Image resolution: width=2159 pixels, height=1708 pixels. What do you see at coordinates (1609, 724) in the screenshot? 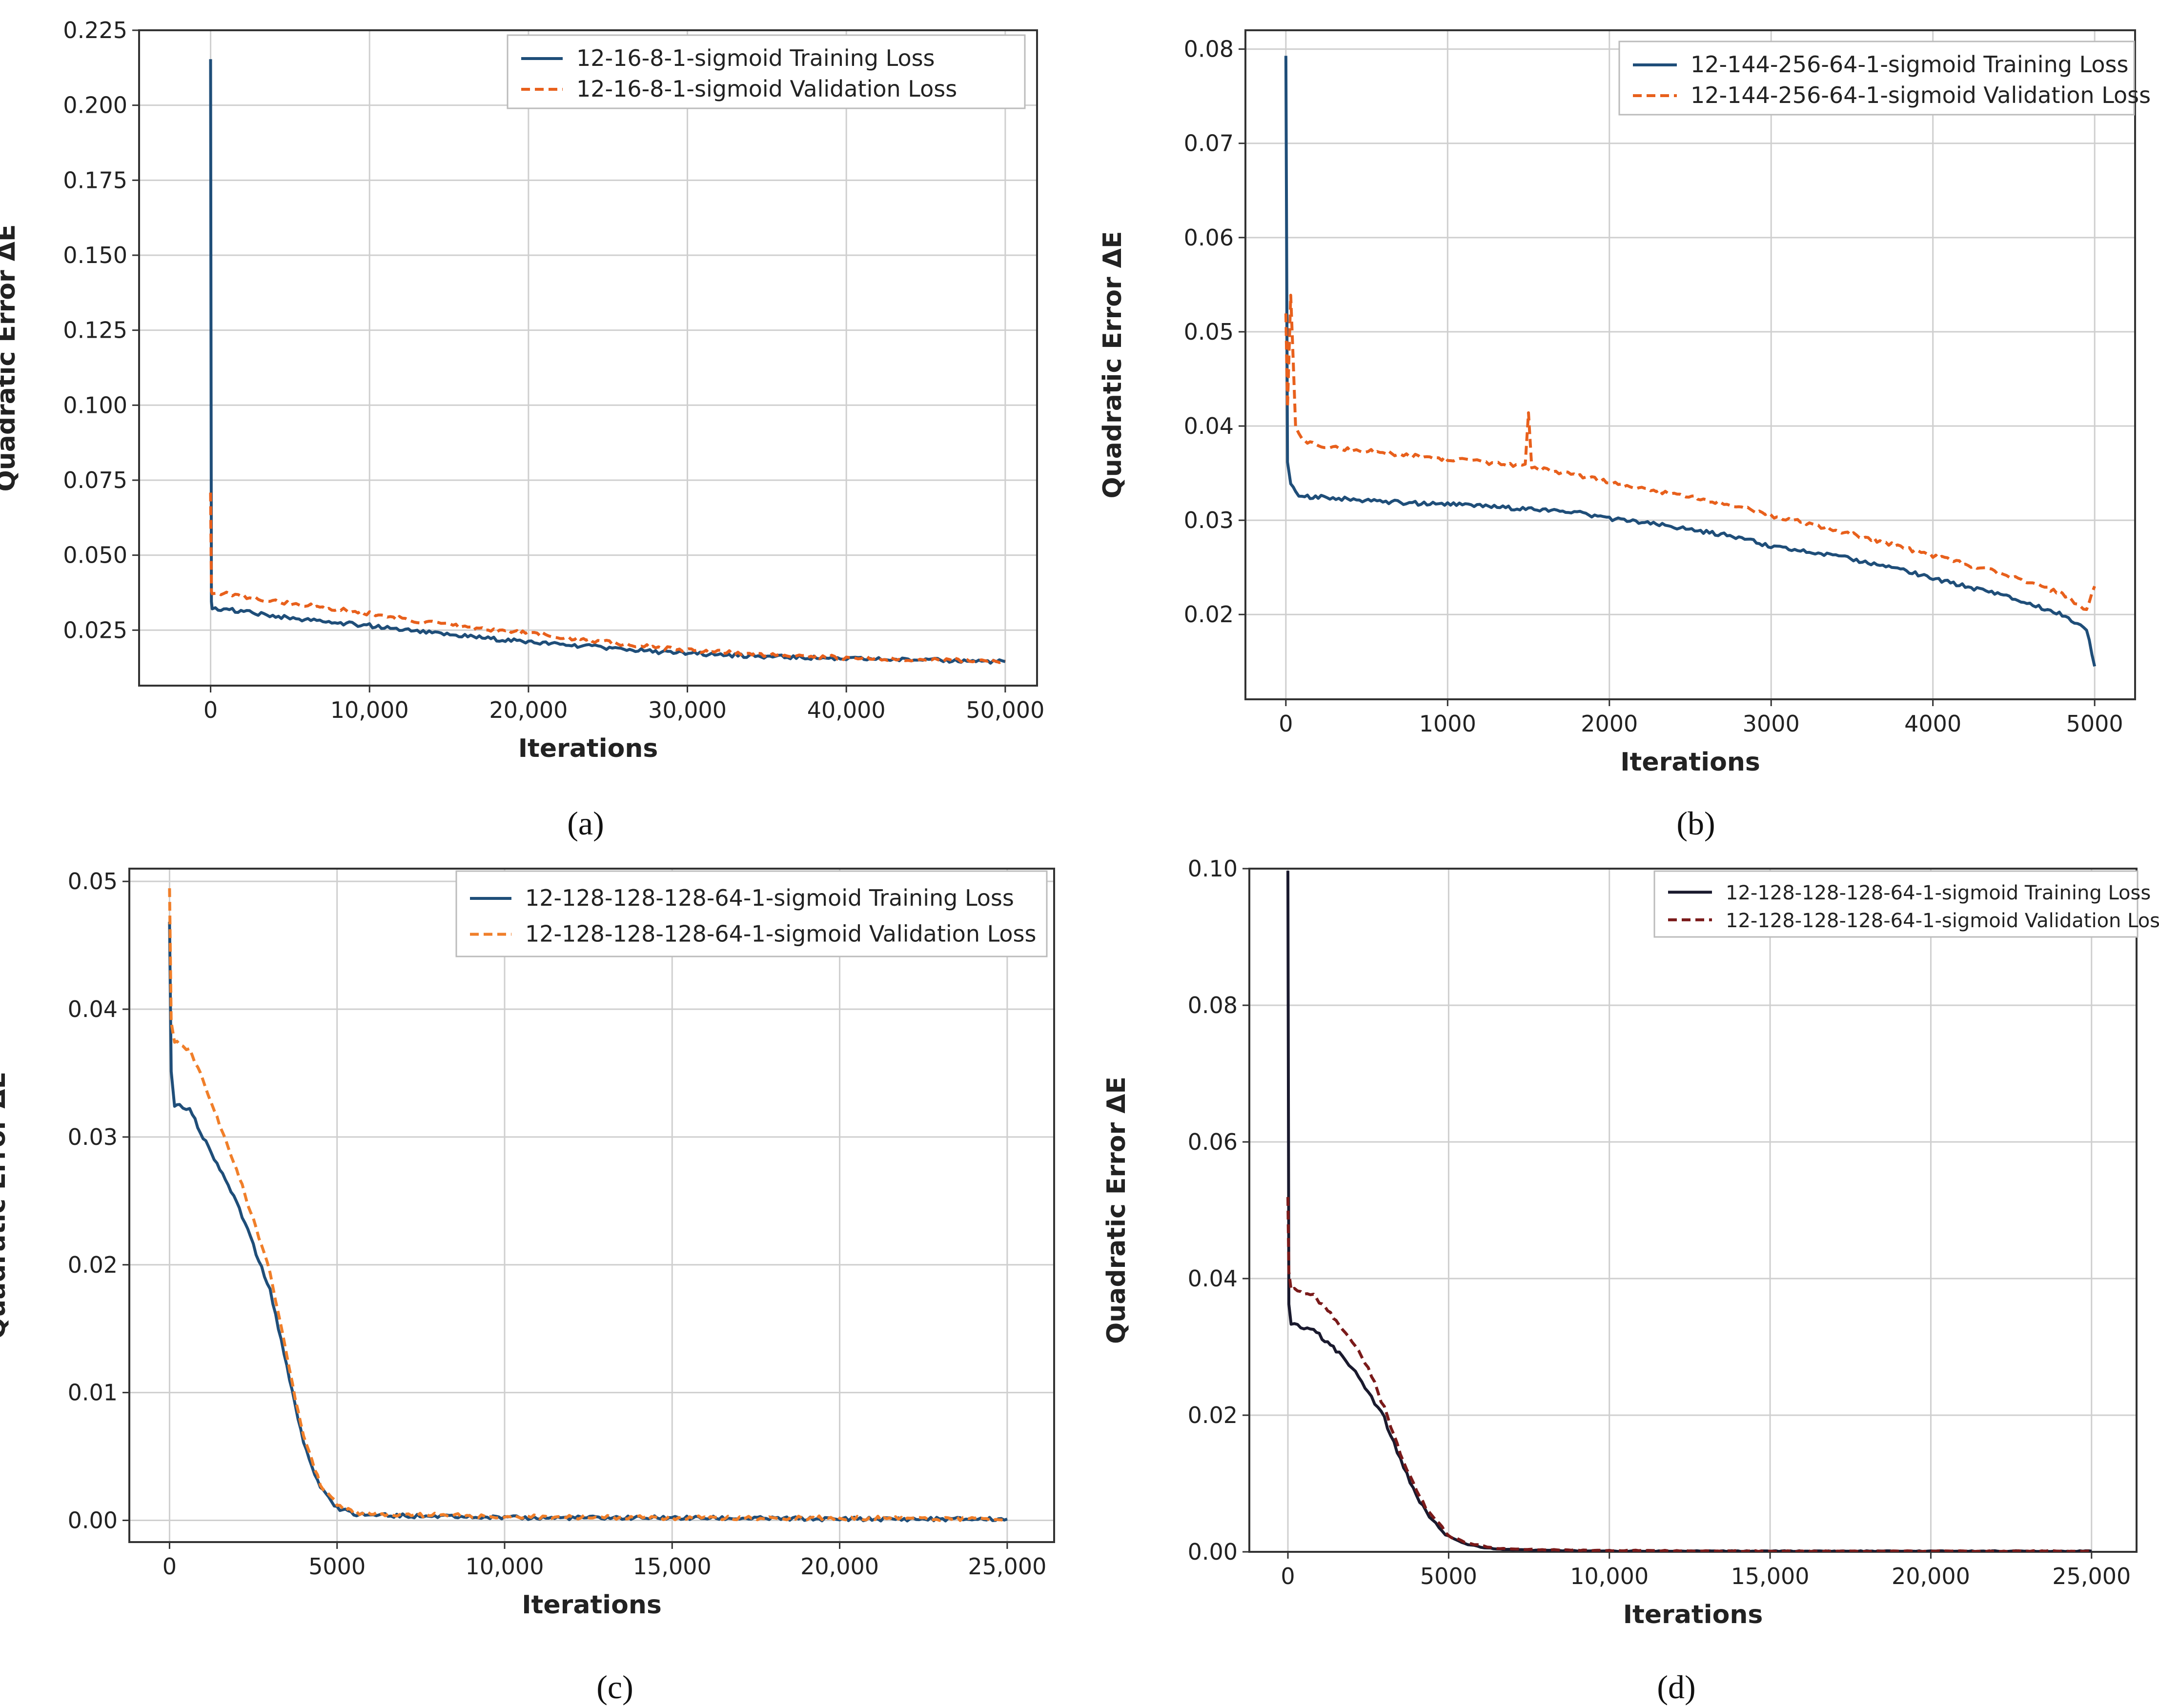
I see `x-tick-label: 2000` at bounding box center [1609, 724].